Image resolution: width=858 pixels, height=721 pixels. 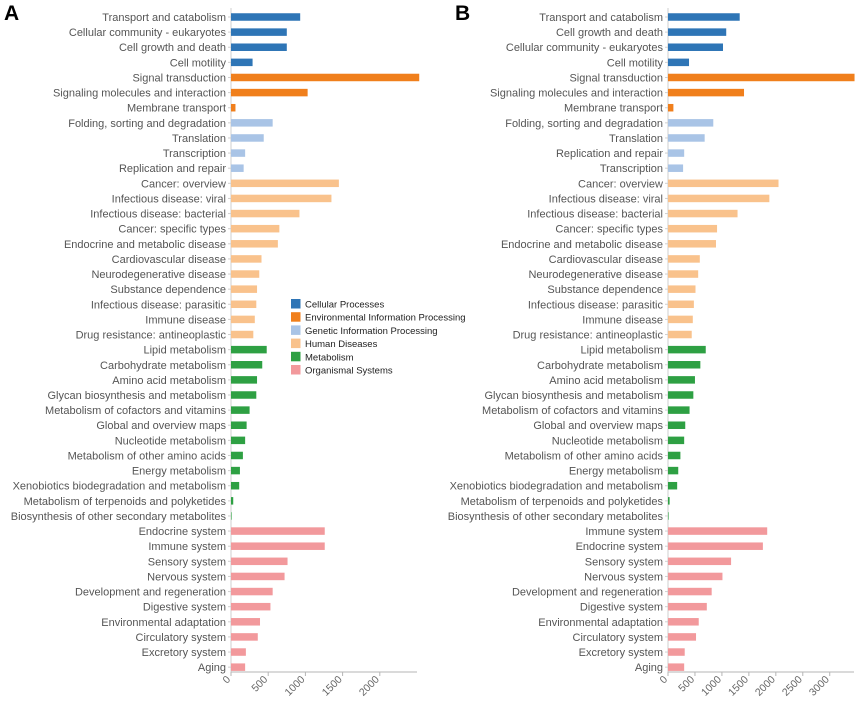 What do you see at coordinates (621, 608) in the screenshot?
I see `category-label: Digestive system` at bounding box center [621, 608].